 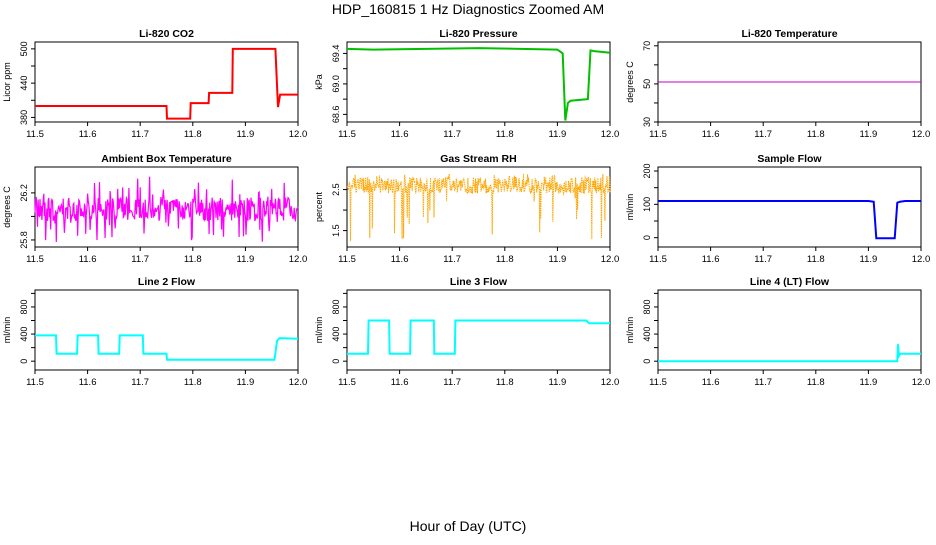 I want to click on y-axis-label: percent, so click(x=319, y=206).